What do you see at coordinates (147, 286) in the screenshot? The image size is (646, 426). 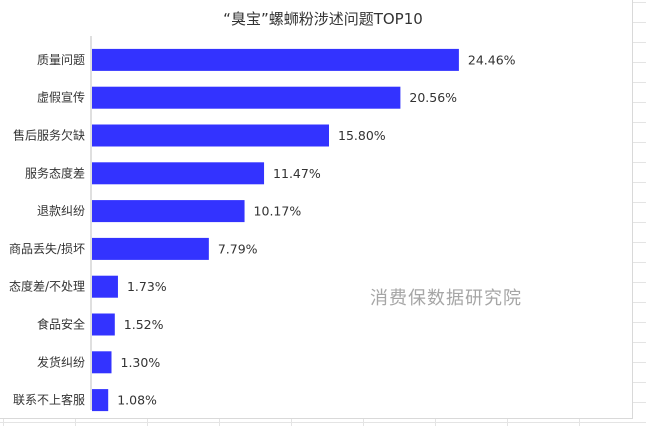 I see `value-label: 1.73%` at bounding box center [147, 286].